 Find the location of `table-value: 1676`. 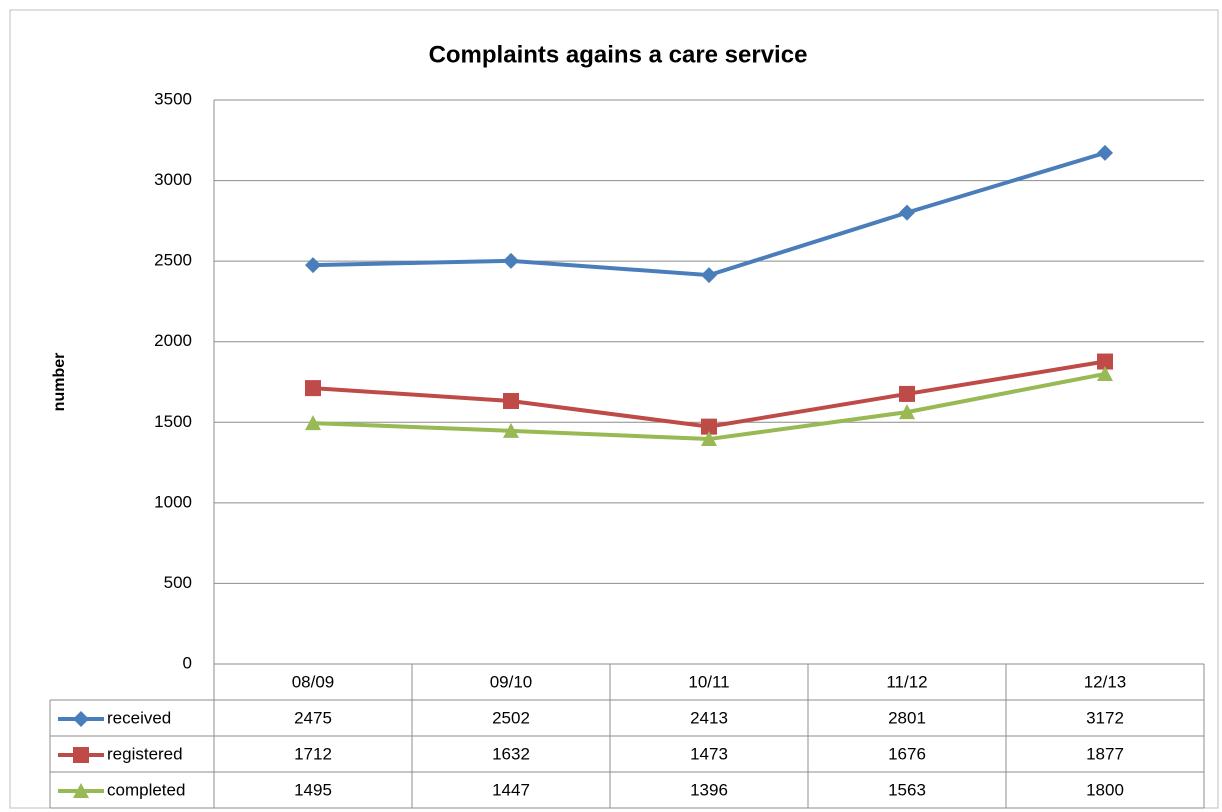

table-value: 1676 is located at coordinates (907, 753).